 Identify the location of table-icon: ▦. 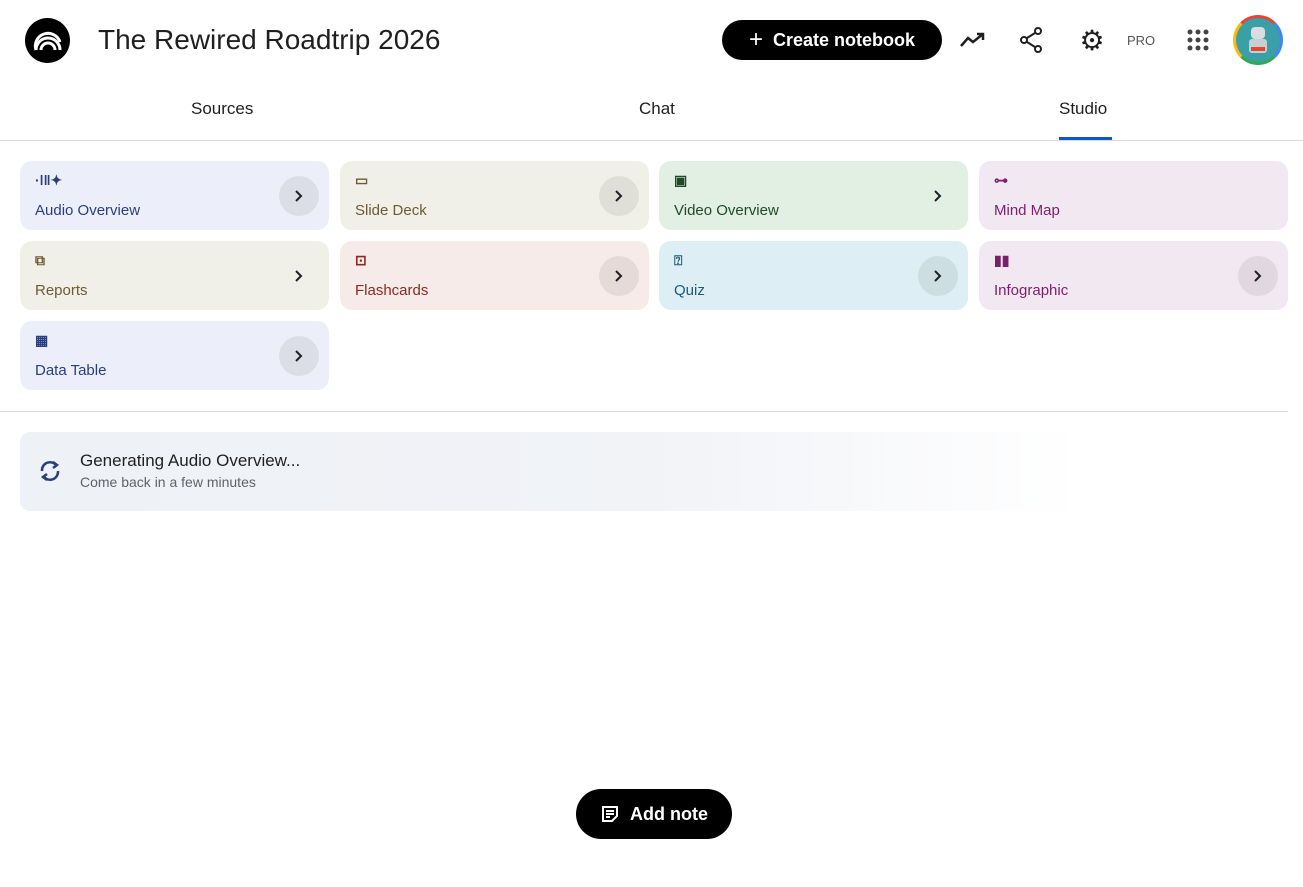
(42, 340).